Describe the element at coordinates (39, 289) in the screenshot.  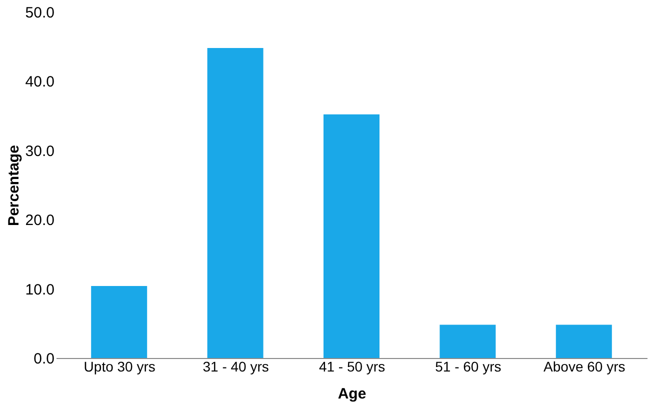
I see `y-tick-label: 10.0` at that location.